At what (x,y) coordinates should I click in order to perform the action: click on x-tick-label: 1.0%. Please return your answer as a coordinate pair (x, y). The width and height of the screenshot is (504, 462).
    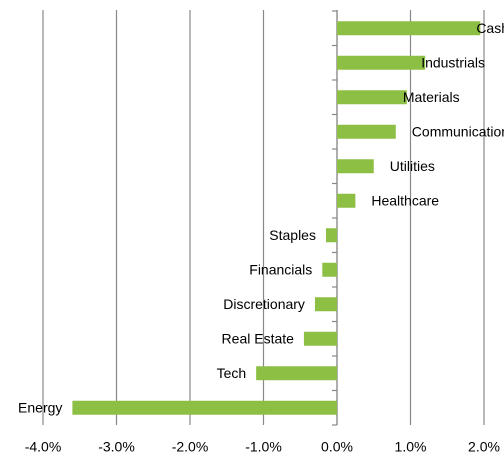
    Looking at the image, I should click on (411, 447).